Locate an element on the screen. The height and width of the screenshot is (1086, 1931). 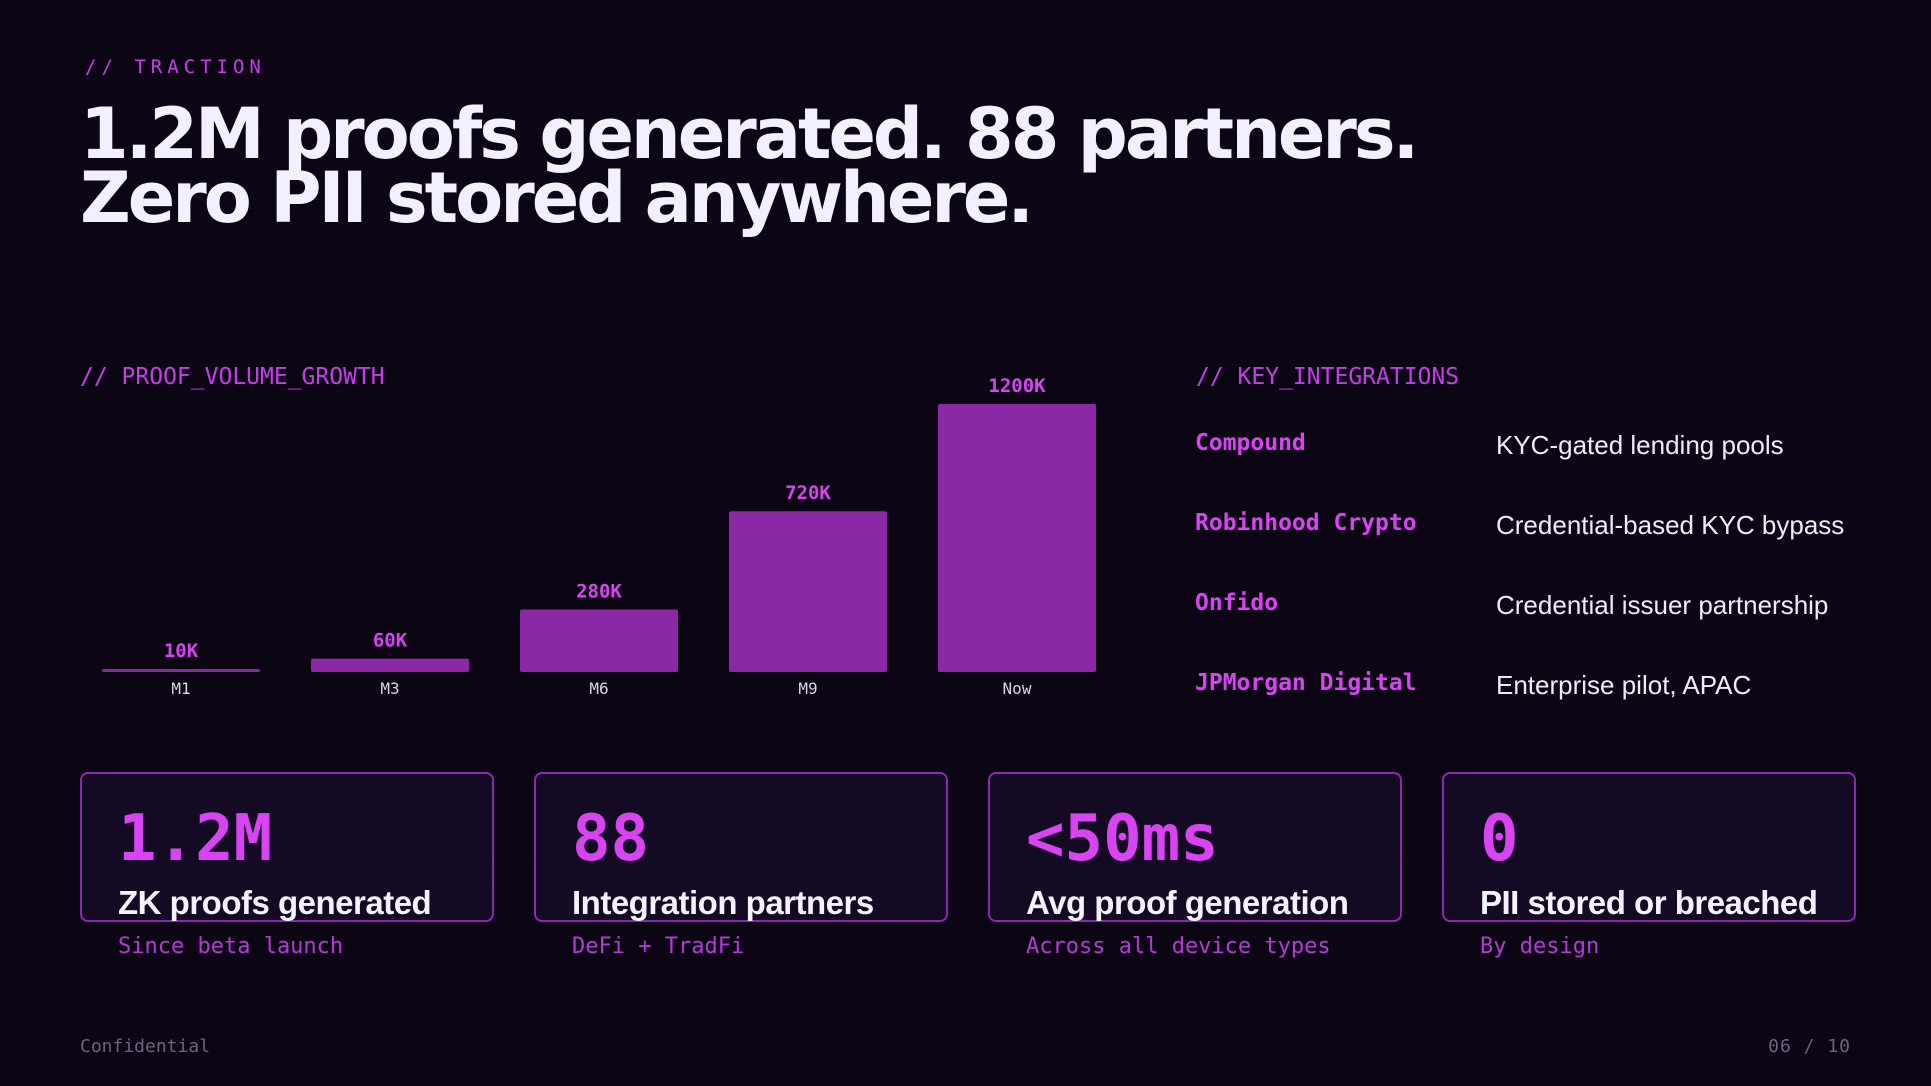
stat-subtitle: DeFi + TradFi is located at coordinates (658, 946).